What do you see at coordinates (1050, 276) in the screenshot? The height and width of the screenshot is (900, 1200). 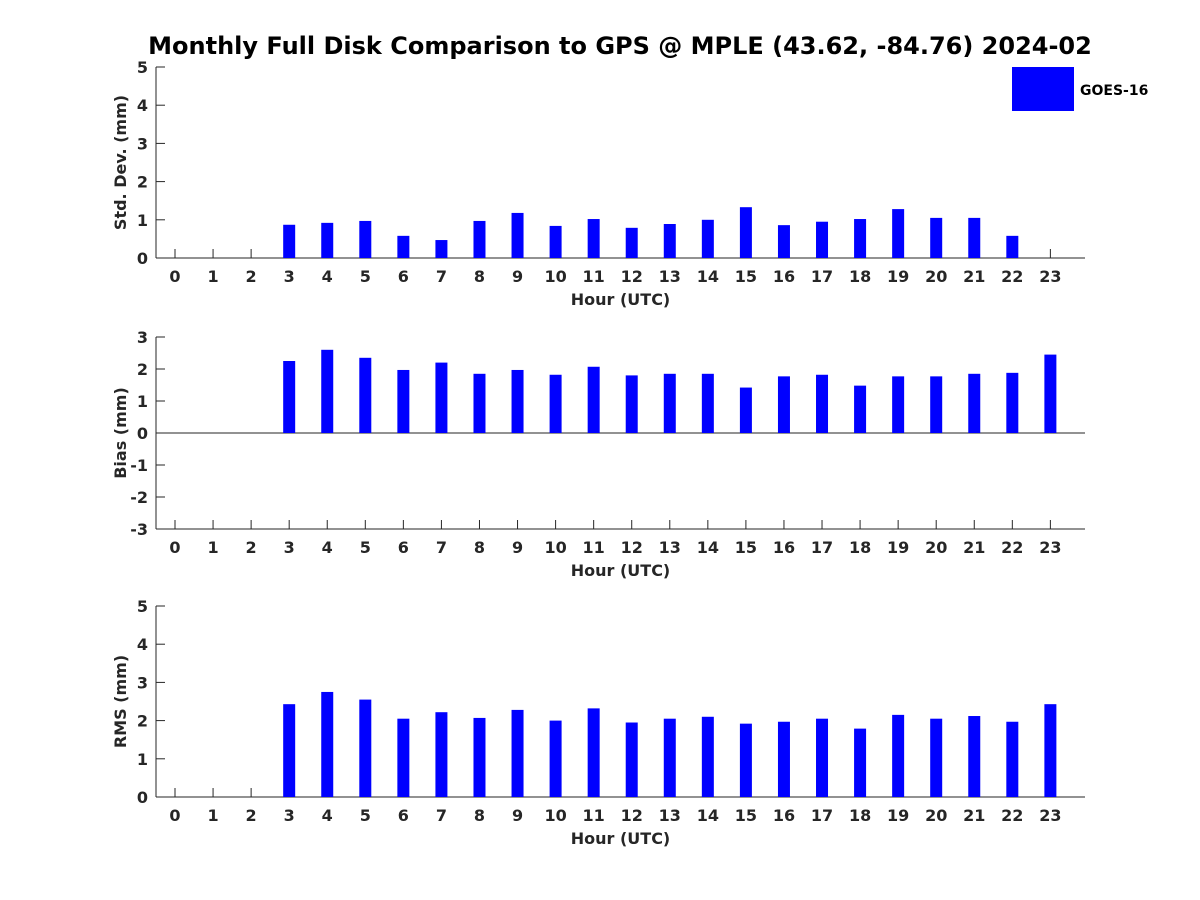 I see `x-tick-label: 23` at bounding box center [1050, 276].